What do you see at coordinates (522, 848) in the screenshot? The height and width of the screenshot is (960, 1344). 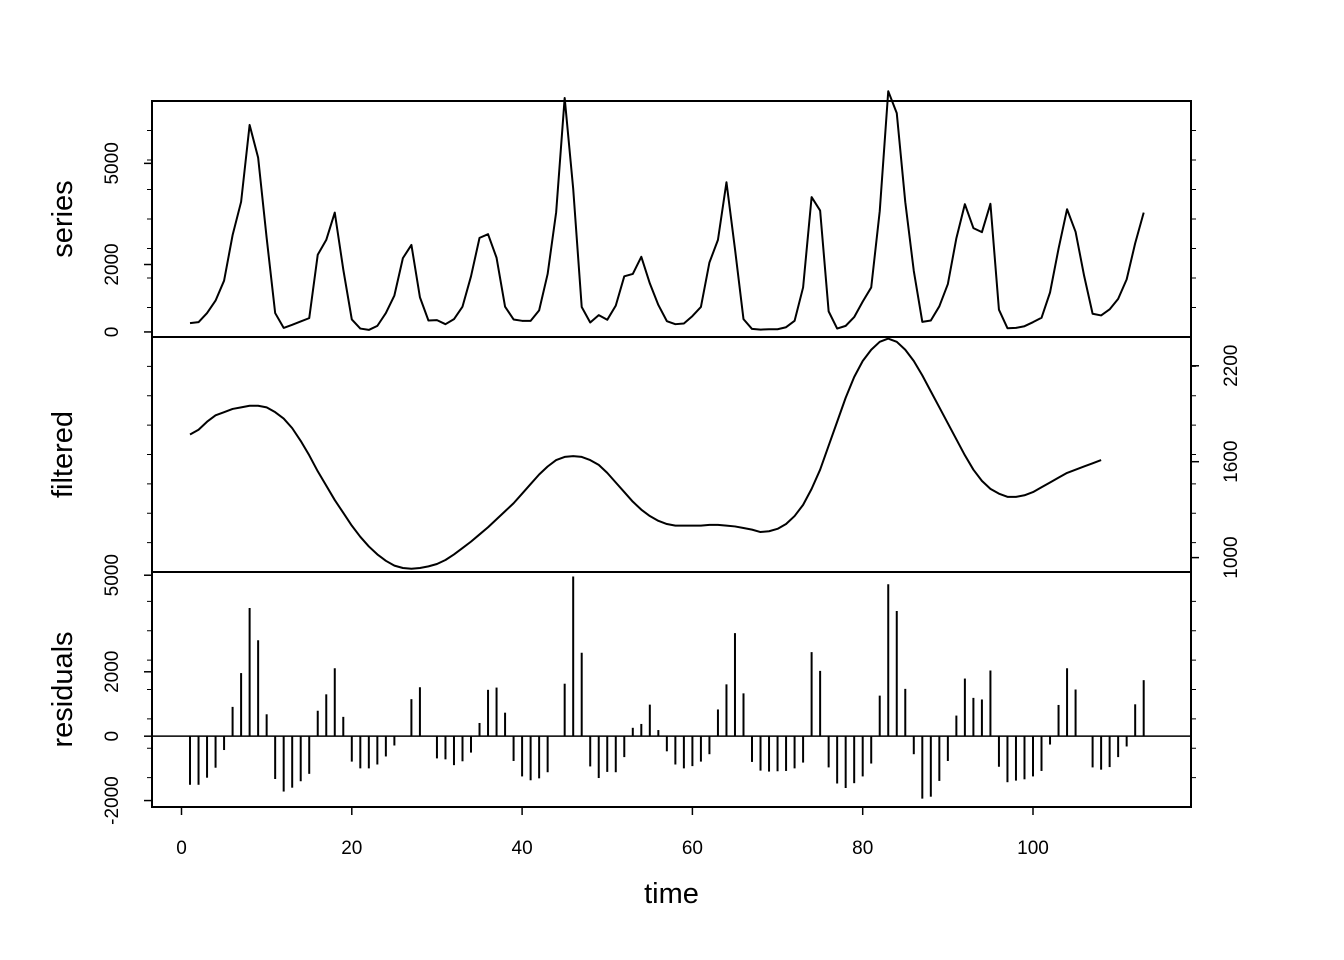 I see `x-tick-label: 40` at bounding box center [522, 848].